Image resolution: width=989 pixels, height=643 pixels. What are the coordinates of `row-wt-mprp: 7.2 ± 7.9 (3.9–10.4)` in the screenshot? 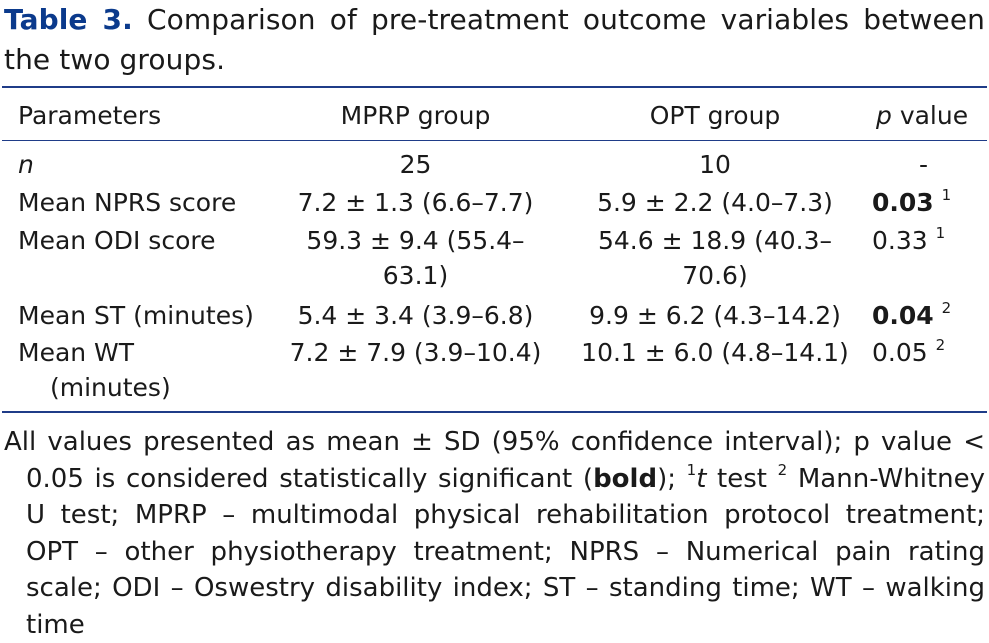 It's located at (415, 352).